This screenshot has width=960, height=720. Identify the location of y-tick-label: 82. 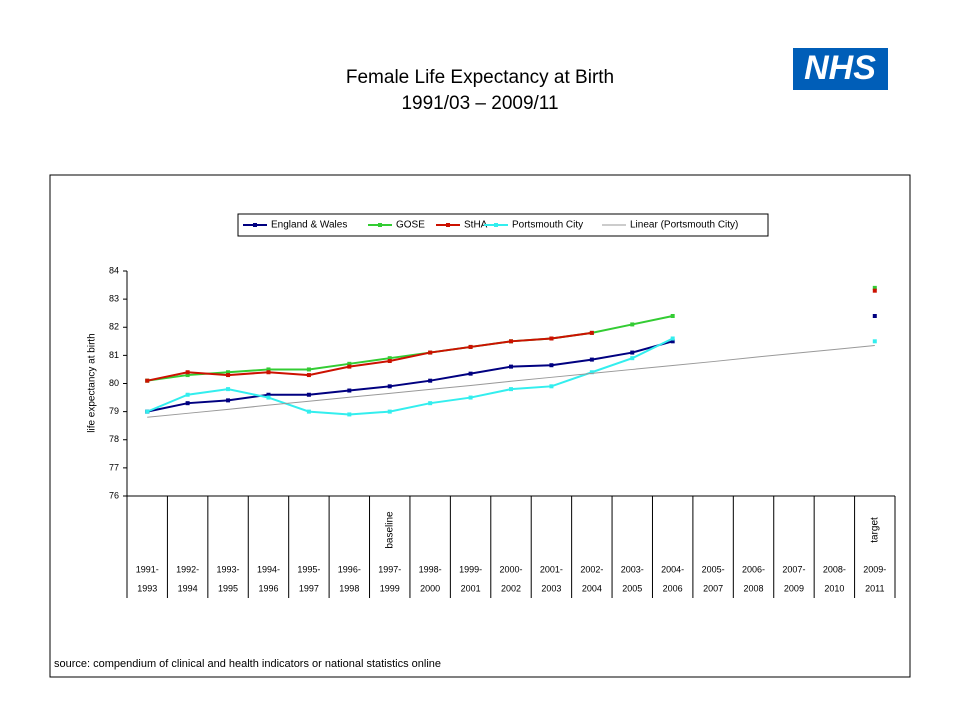
(114, 327).